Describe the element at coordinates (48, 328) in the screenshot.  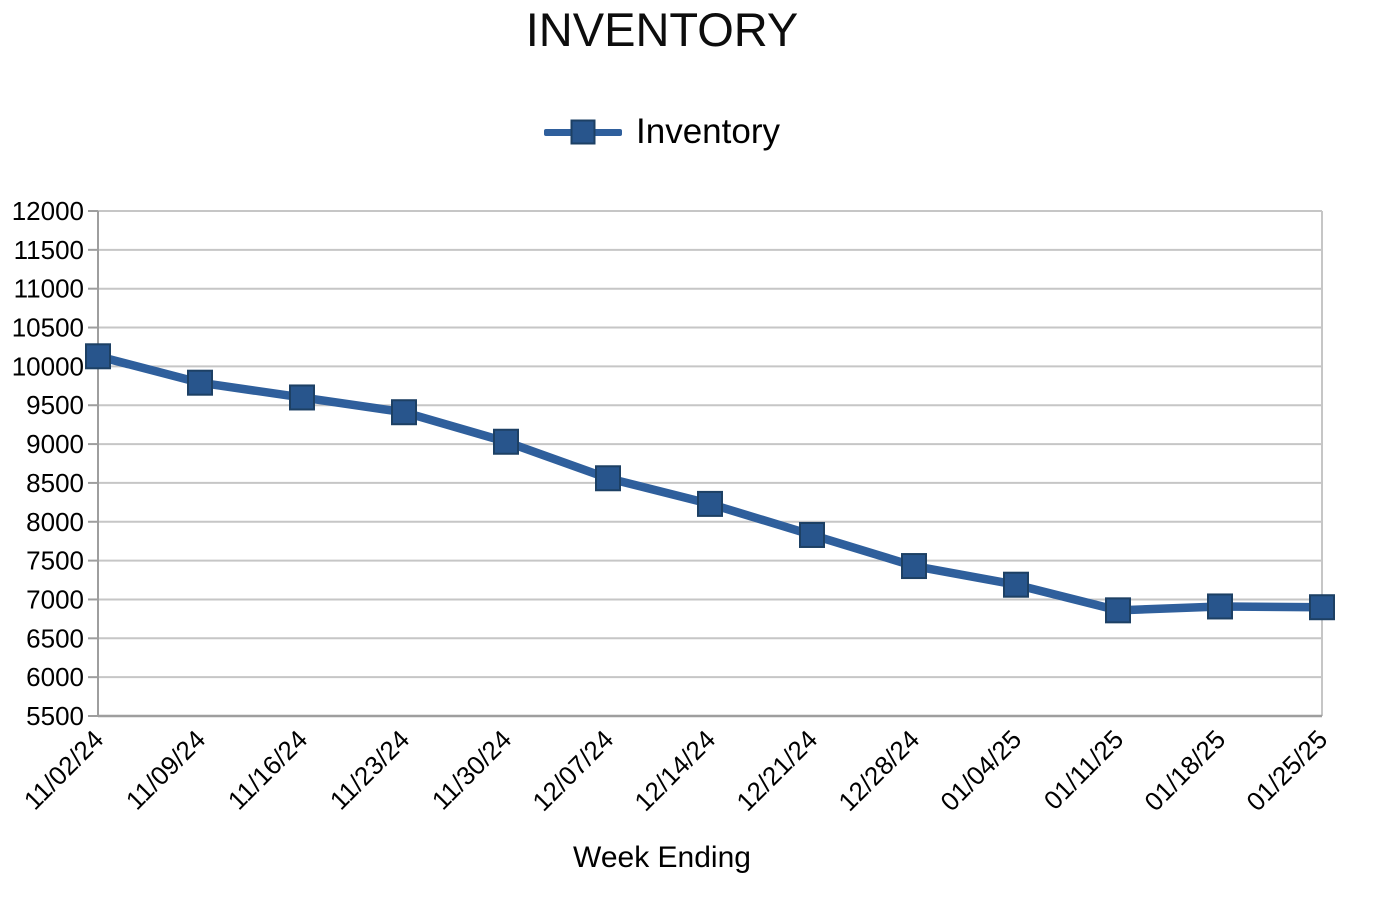
I see `y-axis-label: 10500` at that location.